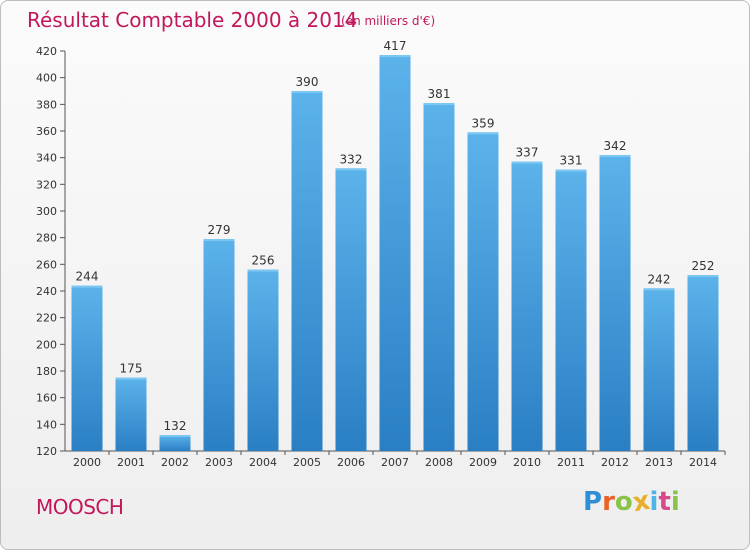 This screenshot has height=550, width=750. What do you see at coordinates (659, 279) in the screenshot?
I see `value-label: 242` at bounding box center [659, 279].